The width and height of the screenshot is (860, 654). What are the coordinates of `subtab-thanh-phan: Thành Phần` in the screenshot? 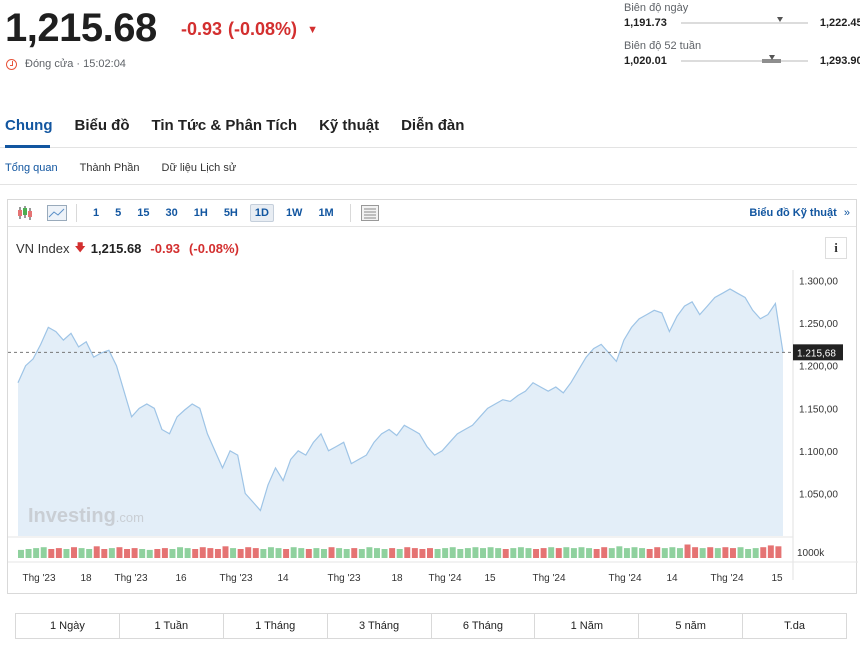 It's located at (109, 168).